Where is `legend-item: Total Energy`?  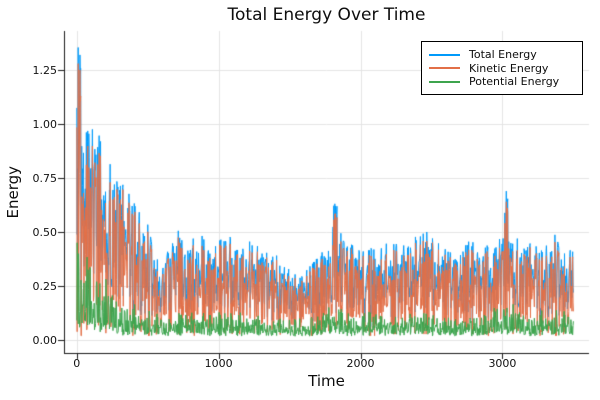
legend-item: Total Energy is located at coordinates (502, 54).